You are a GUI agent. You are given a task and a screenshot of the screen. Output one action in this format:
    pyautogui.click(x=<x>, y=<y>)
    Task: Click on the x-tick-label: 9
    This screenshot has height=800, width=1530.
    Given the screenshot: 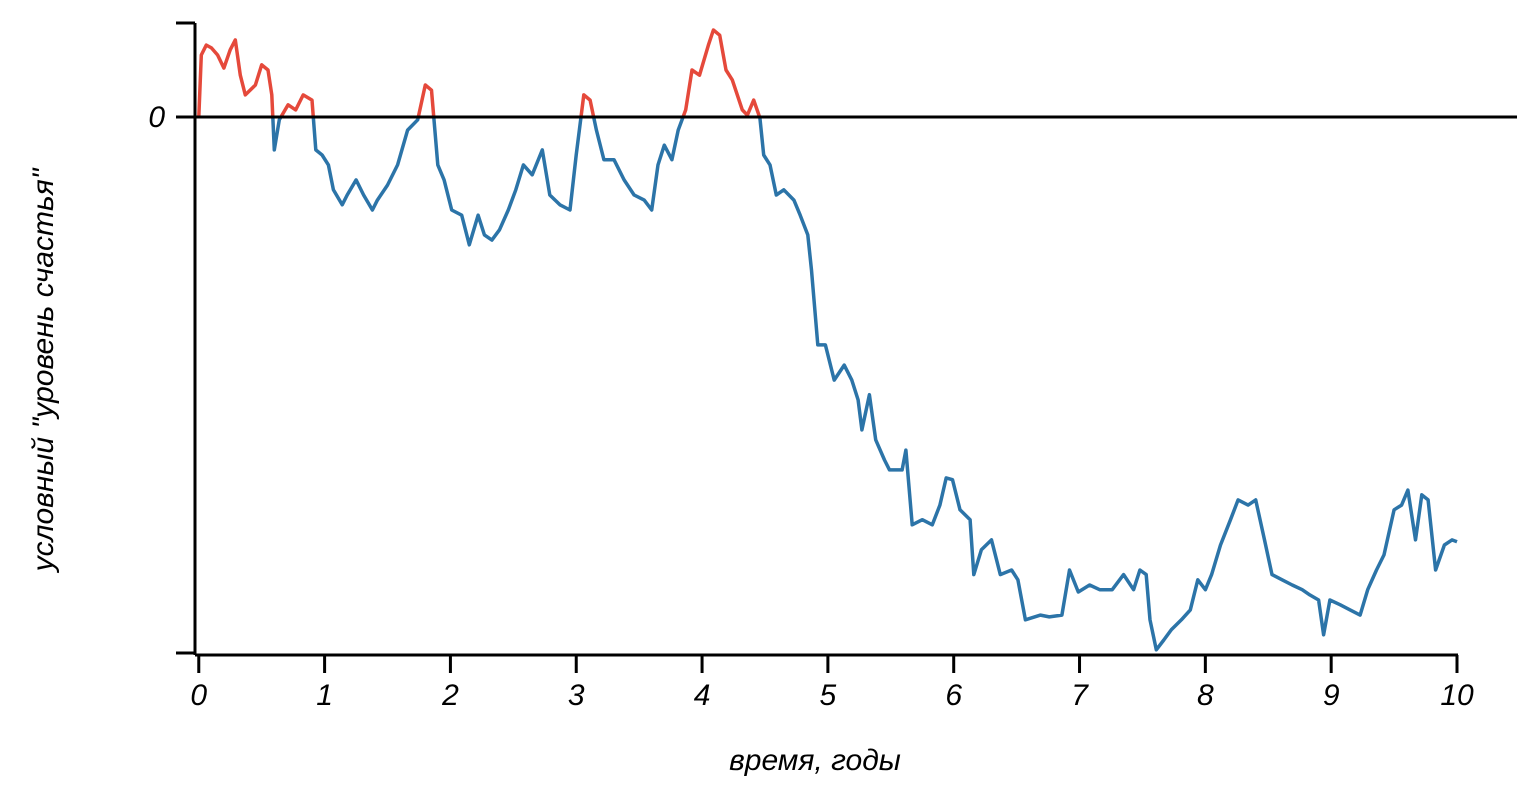 What is the action you would take?
    pyautogui.click(x=1331, y=695)
    